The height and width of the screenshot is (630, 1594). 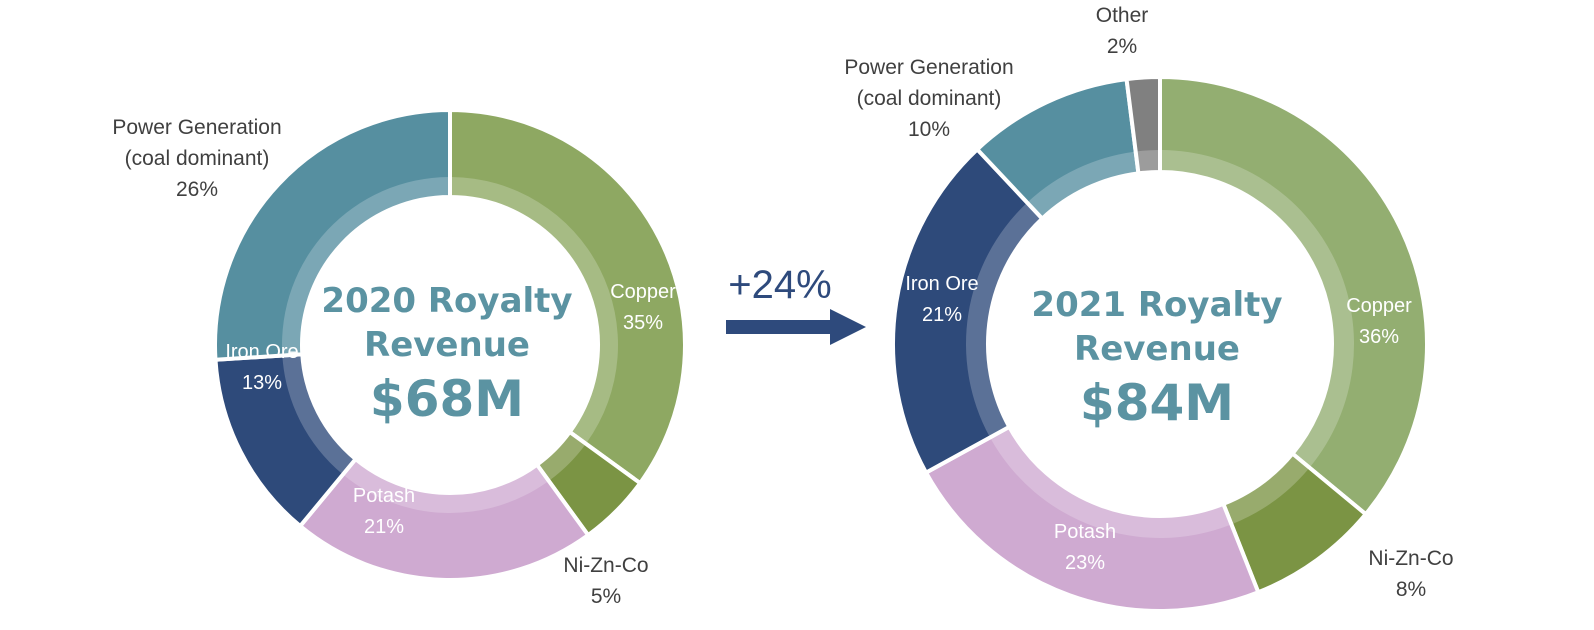 I want to click on data-label-copper: Copper 35%, so click(x=643, y=307).